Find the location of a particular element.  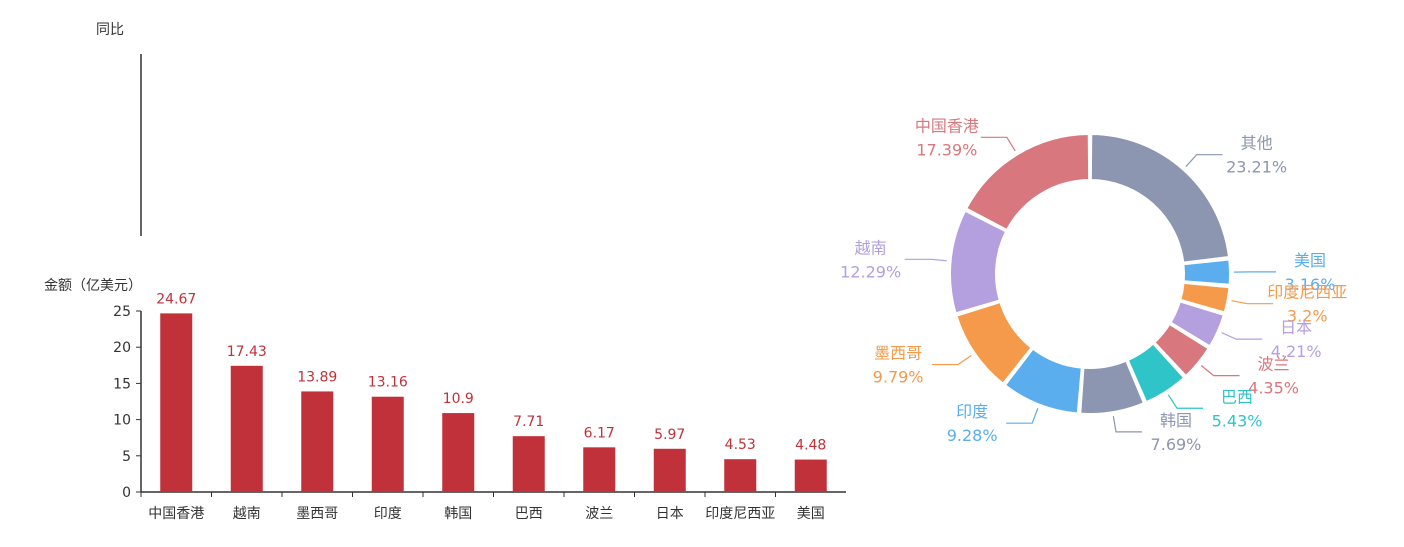

bar-y-axis-label: 金额（亿美元） is located at coordinates (93, 286).